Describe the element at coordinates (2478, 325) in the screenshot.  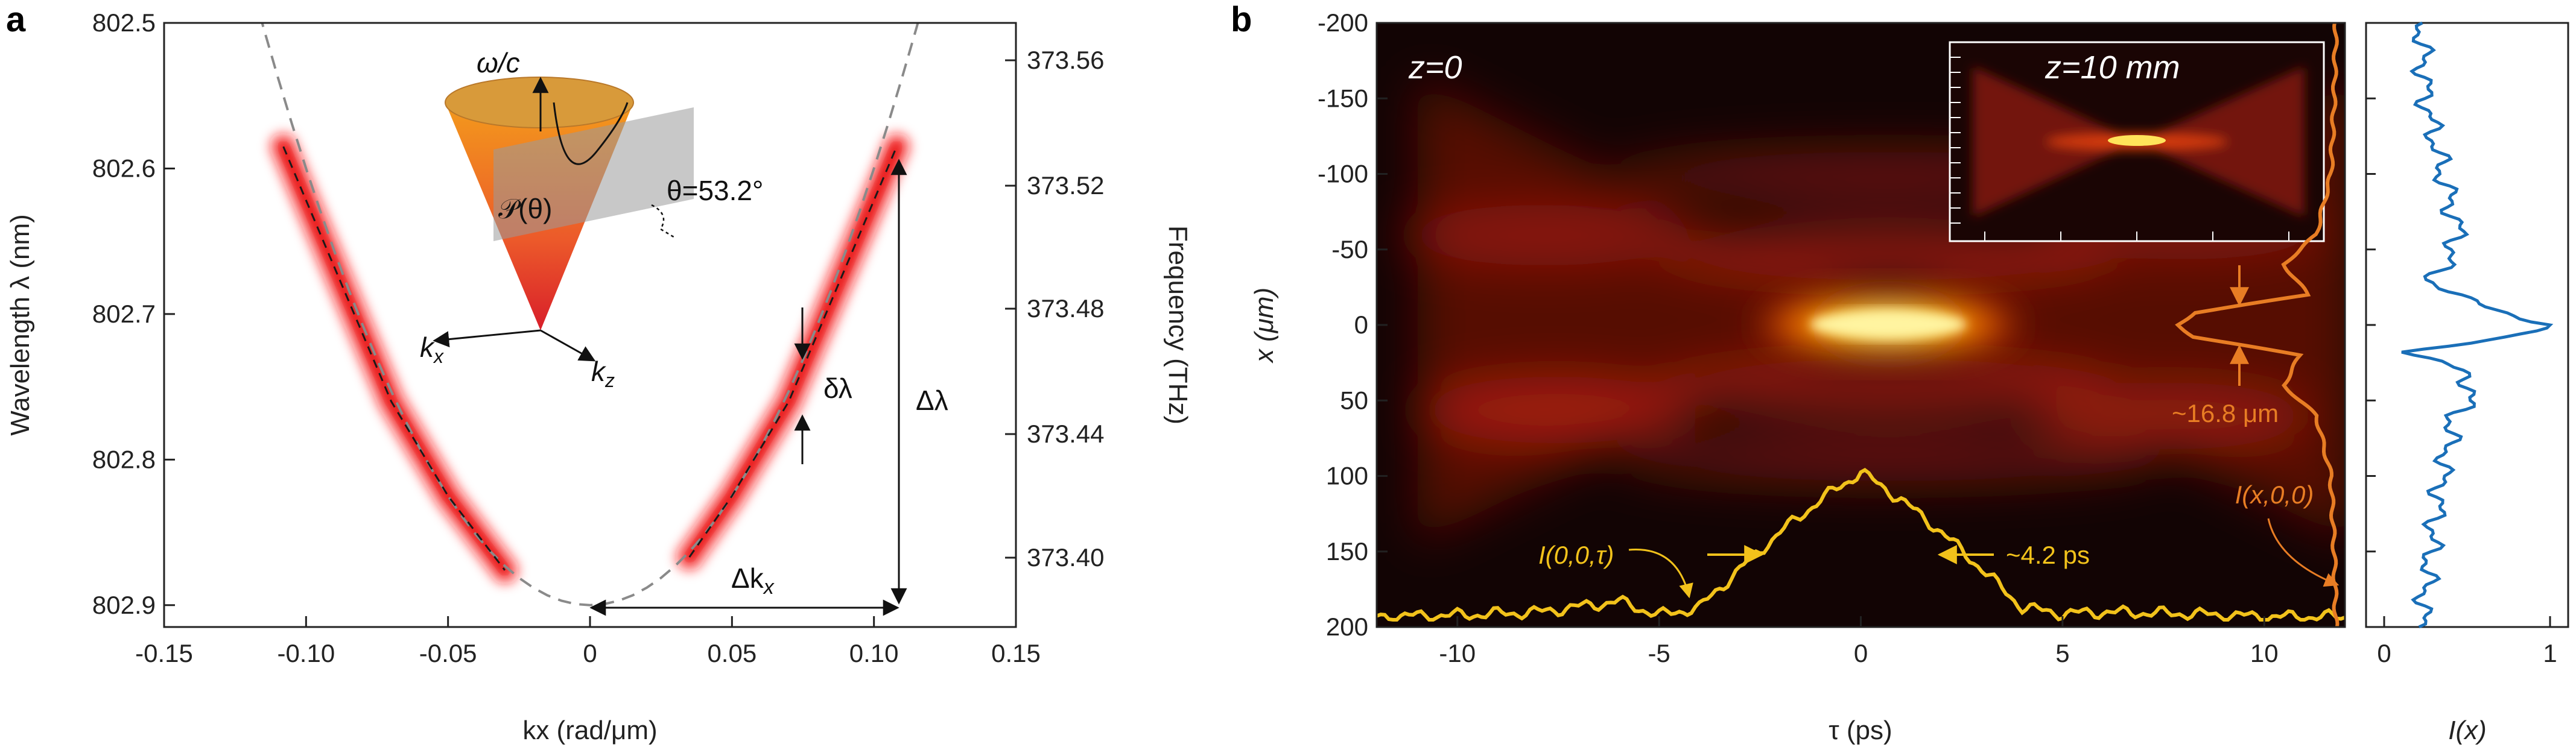
I see `profile-curve` at that location.